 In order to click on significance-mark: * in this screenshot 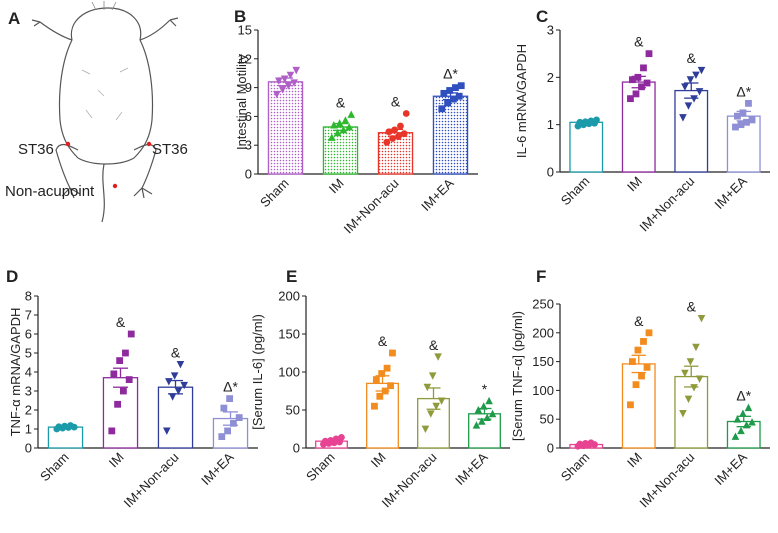, I will do `click(485, 389)`.